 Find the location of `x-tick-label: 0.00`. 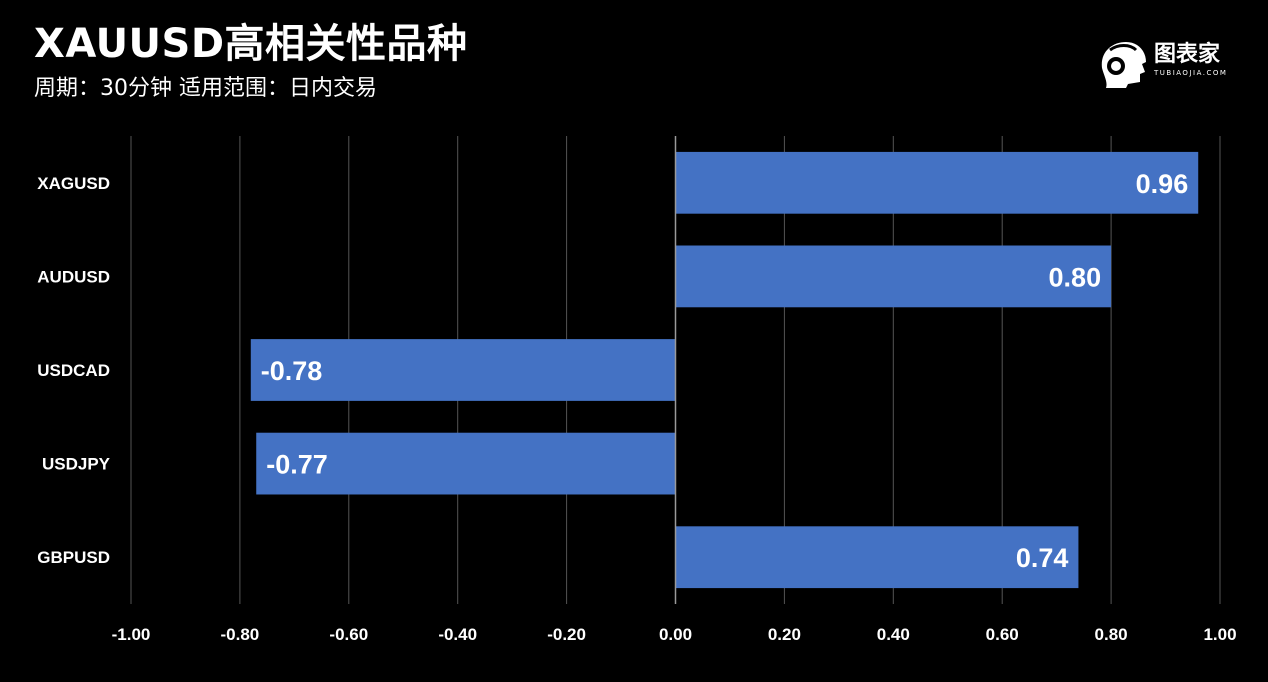

x-tick-label: 0.00 is located at coordinates (675, 634).